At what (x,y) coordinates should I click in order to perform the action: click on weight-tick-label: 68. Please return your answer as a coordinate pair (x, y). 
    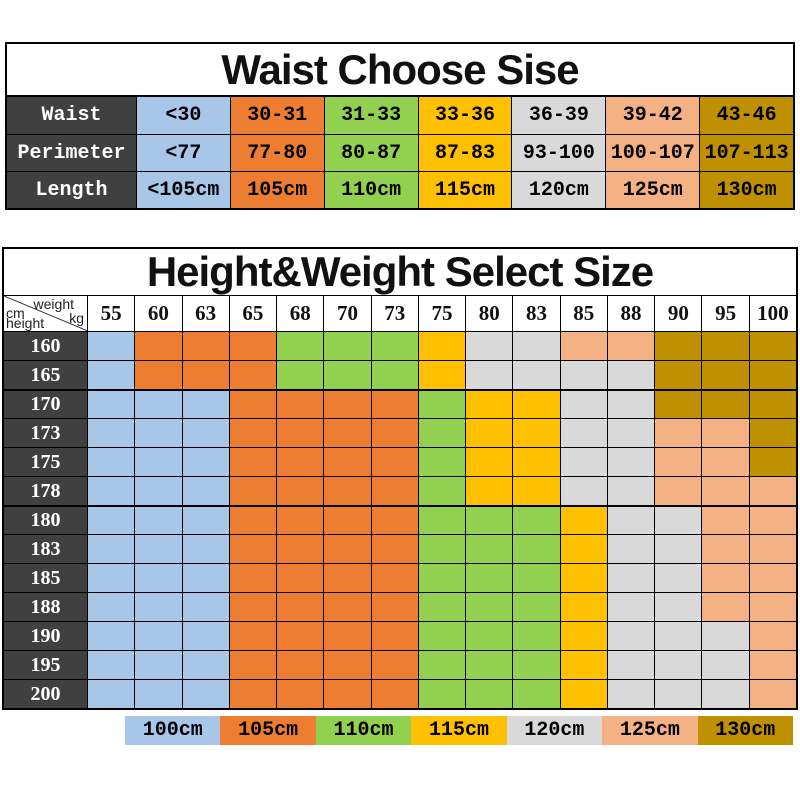
    Looking at the image, I should click on (299, 313).